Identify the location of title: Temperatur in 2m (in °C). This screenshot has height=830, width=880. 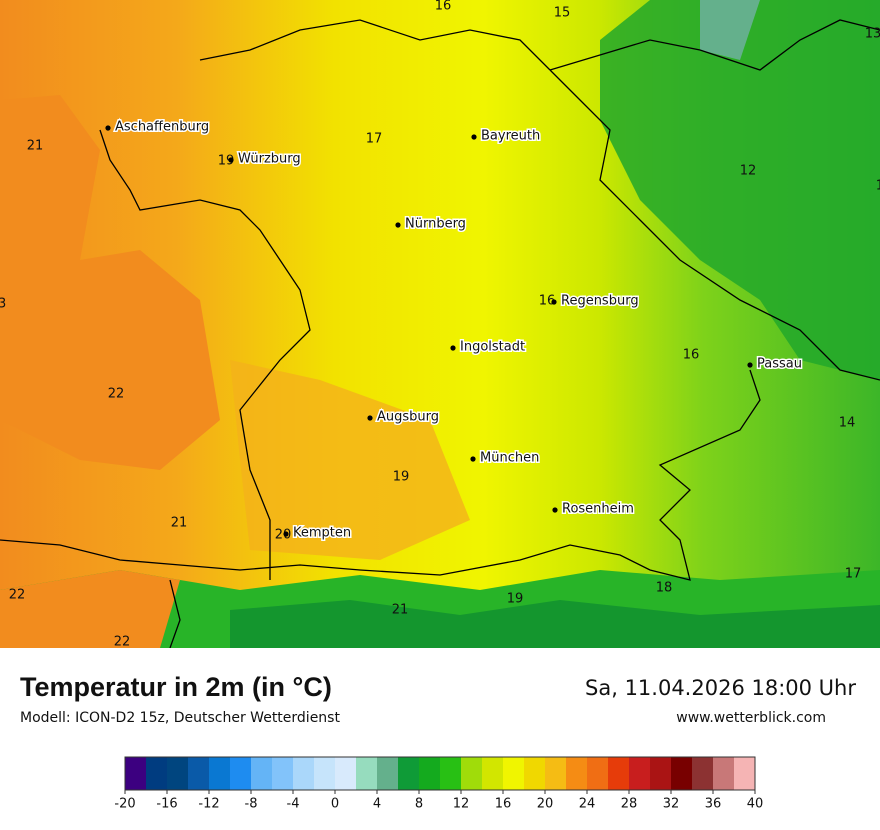
(176, 687).